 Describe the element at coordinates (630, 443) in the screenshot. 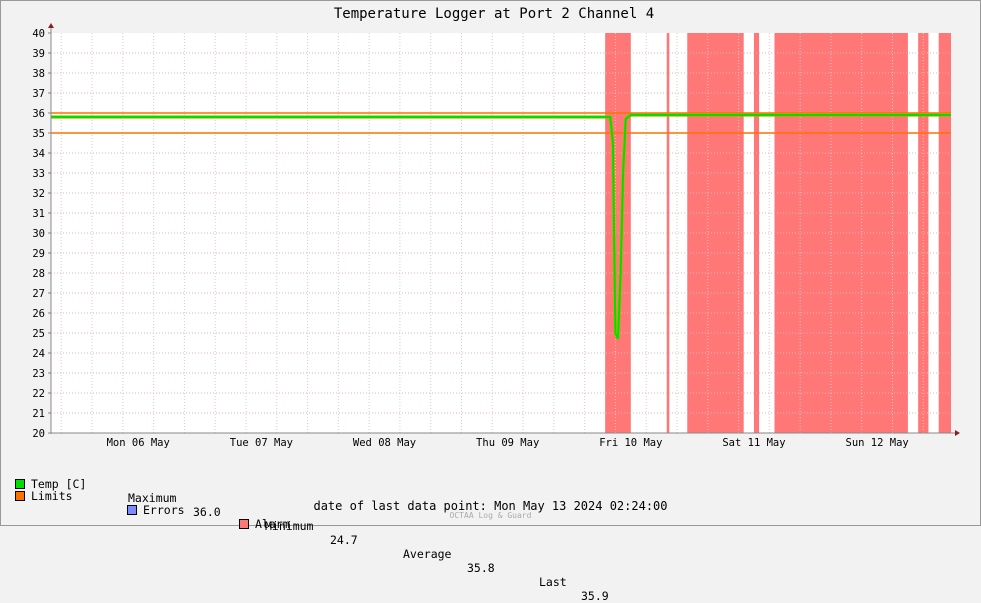

I see `x-tick-label: Fri 10 May` at that location.